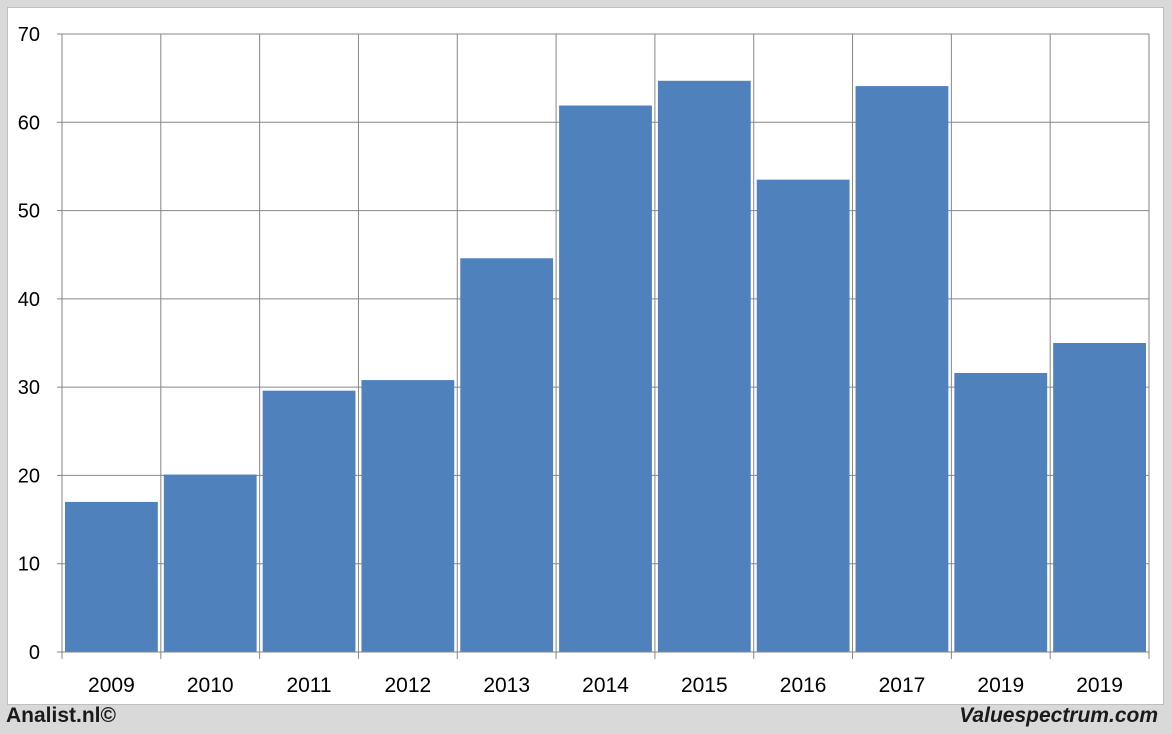  Describe the element at coordinates (29, 123) in the screenshot. I see `y-tick-label: 60` at that location.